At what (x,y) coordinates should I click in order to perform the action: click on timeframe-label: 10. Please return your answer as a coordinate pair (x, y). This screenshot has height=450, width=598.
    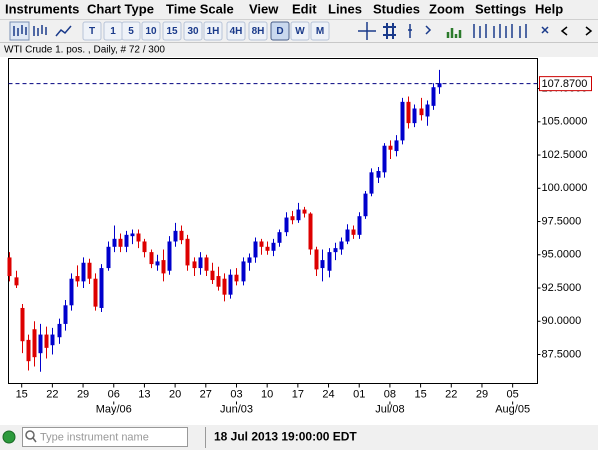
    Looking at the image, I should click on (151, 31).